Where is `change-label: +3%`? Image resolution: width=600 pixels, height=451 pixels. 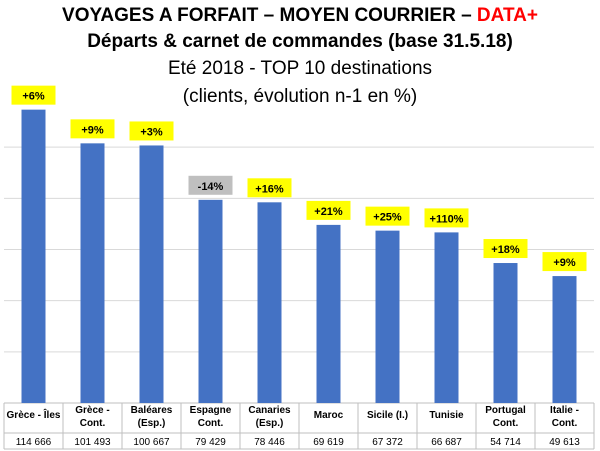
change-label: +3% is located at coordinates (151, 132).